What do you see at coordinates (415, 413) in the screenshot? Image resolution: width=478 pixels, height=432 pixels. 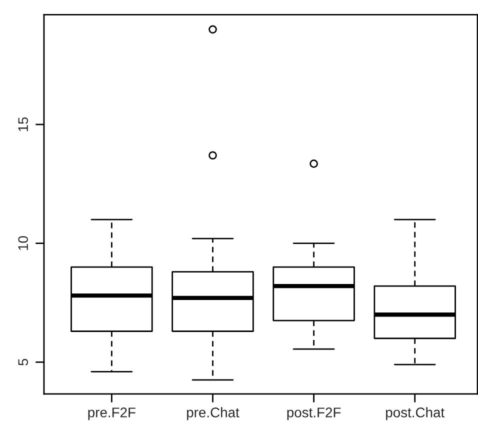 I see `x-tick-label: post.Chat` at bounding box center [415, 413].